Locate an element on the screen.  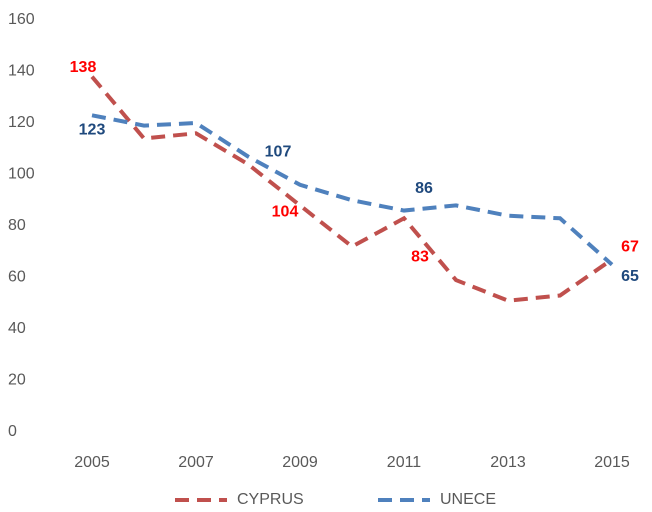
legend-label: UNECE is located at coordinates (468, 499).